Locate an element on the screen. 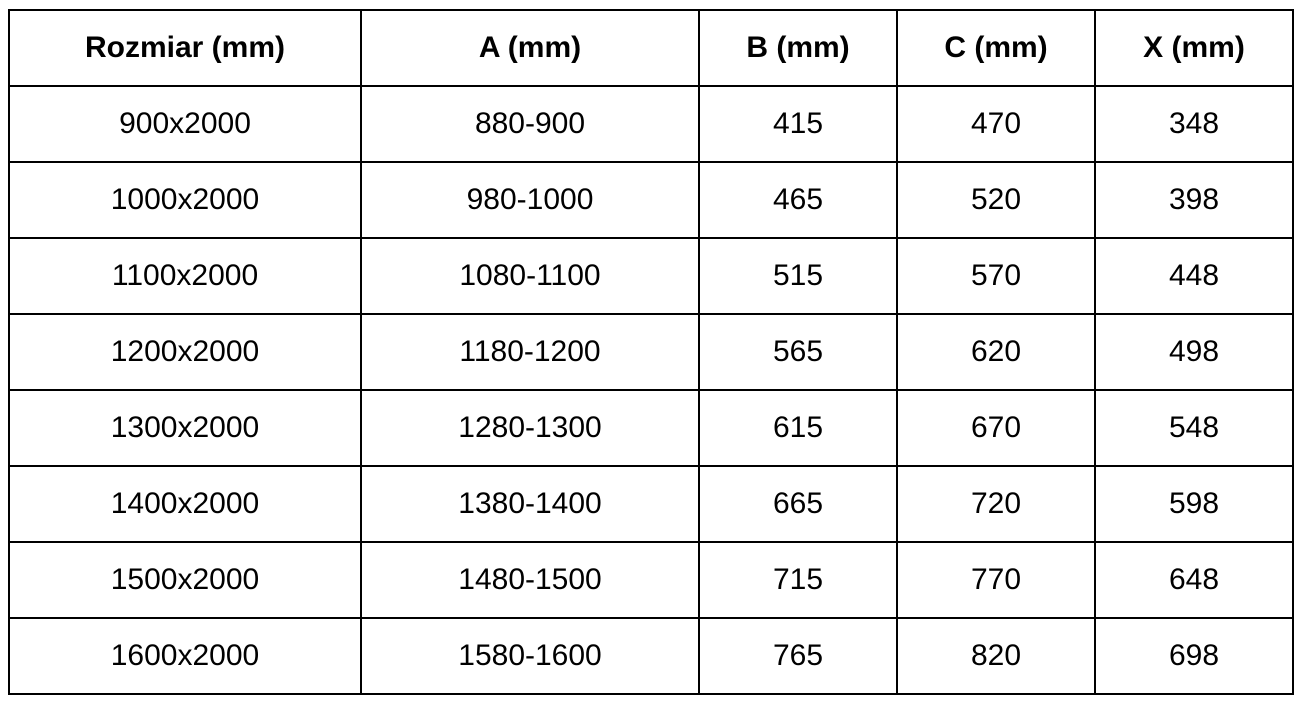 The width and height of the screenshot is (1297, 719). cell-a: 1380-1400 is located at coordinates (530, 504).